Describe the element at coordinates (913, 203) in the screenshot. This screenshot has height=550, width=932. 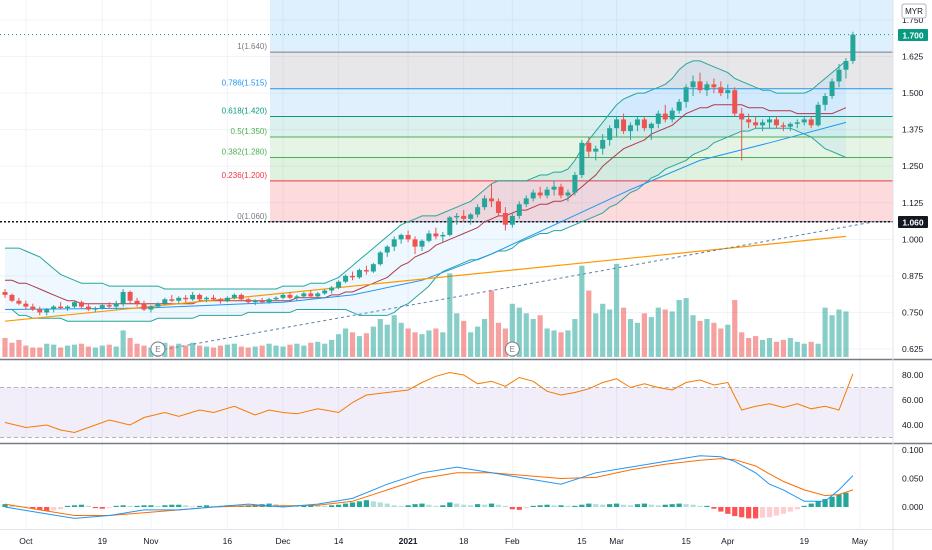
I see `y-tick-label: 1.125` at that location.